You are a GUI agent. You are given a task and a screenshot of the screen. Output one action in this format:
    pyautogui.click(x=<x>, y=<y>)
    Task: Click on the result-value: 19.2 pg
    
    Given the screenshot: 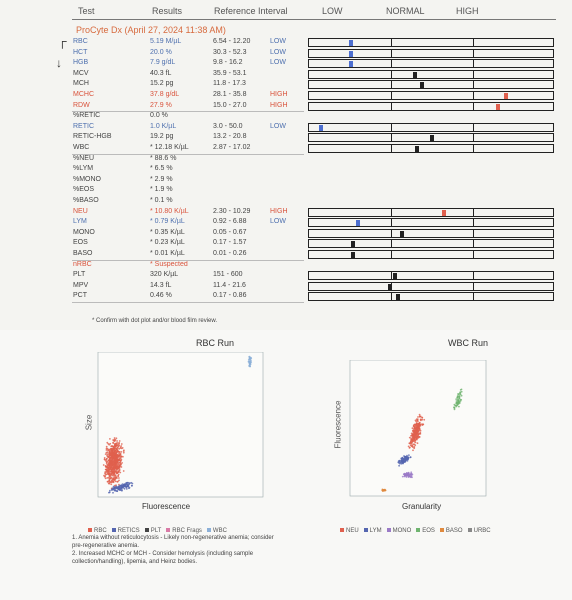 What is the action you would take?
    pyautogui.click(x=162, y=137)
    